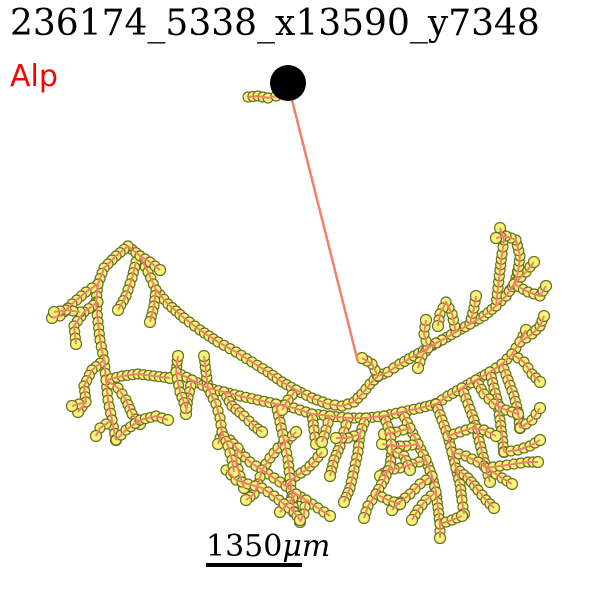 The width and height of the screenshot is (600, 600). What do you see at coordinates (275, 23) in the screenshot?
I see `figure-title: 236174_5338_x13590_y7348` at bounding box center [275, 23].